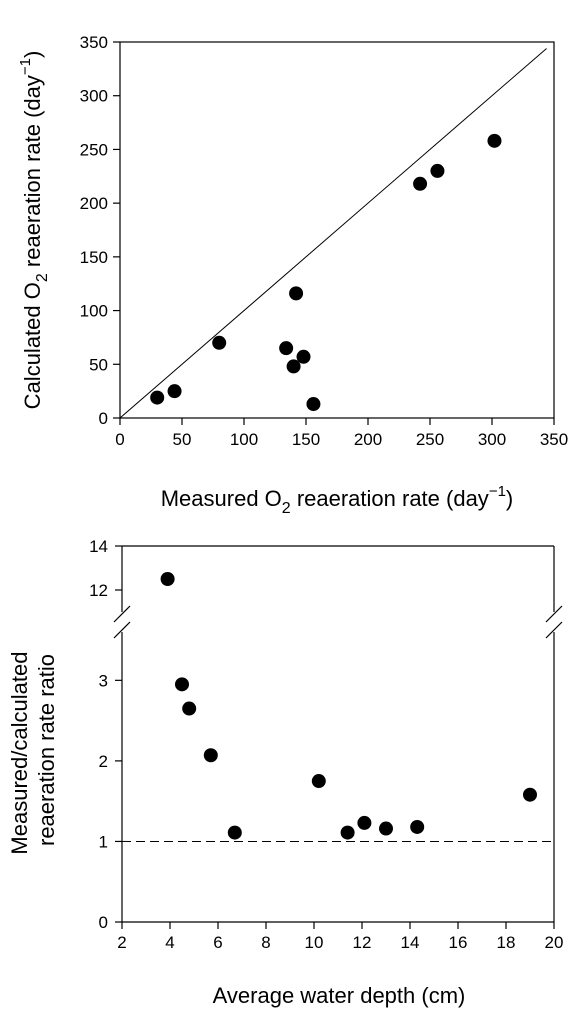 The image size is (579, 1010). Describe the element at coordinates (368, 439) in the screenshot. I see `top-x-tick-label: 200` at that location.